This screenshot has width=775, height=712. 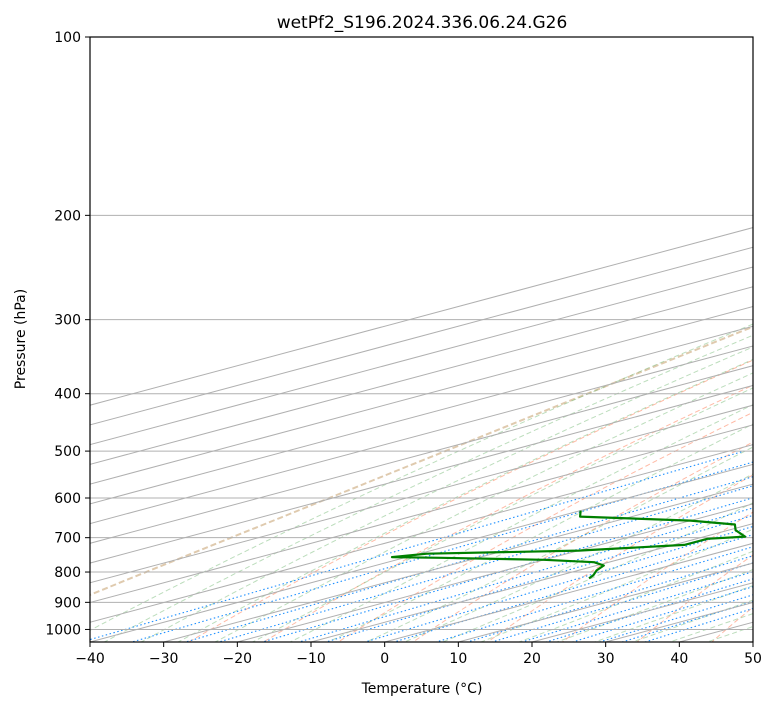 What do you see at coordinates (21, 339) in the screenshot?
I see `y-axis-label: Pressure (hPa)` at bounding box center [21, 339].